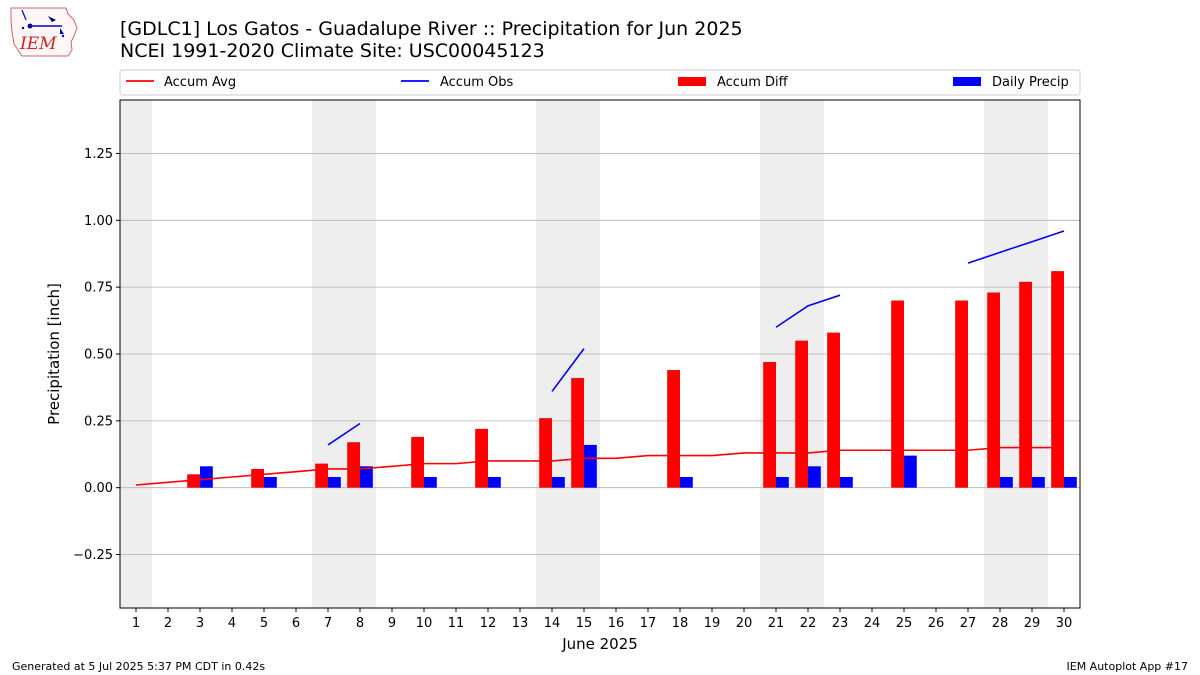  Describe the element at coordinates (98, 421) in the screenshot. I see `y-tick-label-2: 0.25` at that location.